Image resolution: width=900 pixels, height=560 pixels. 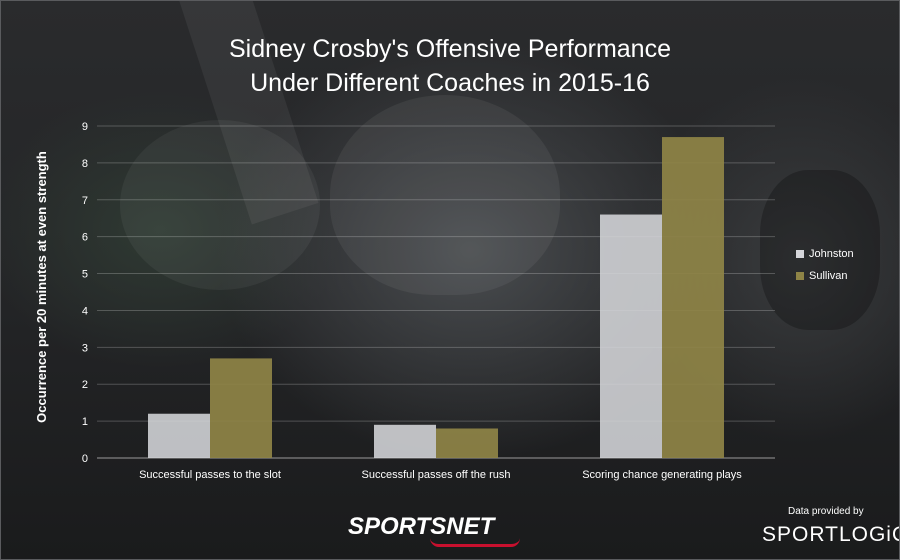 I want to click on y-tick-label: 8, so click(x=85, y=164).